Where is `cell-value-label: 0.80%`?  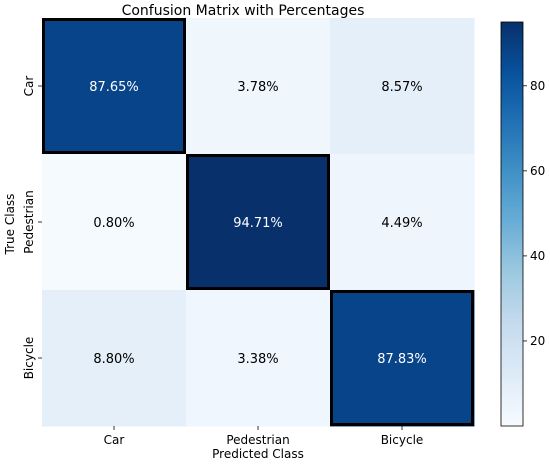
cell-value-label: 0.80% is located at coordinates (113, 223).